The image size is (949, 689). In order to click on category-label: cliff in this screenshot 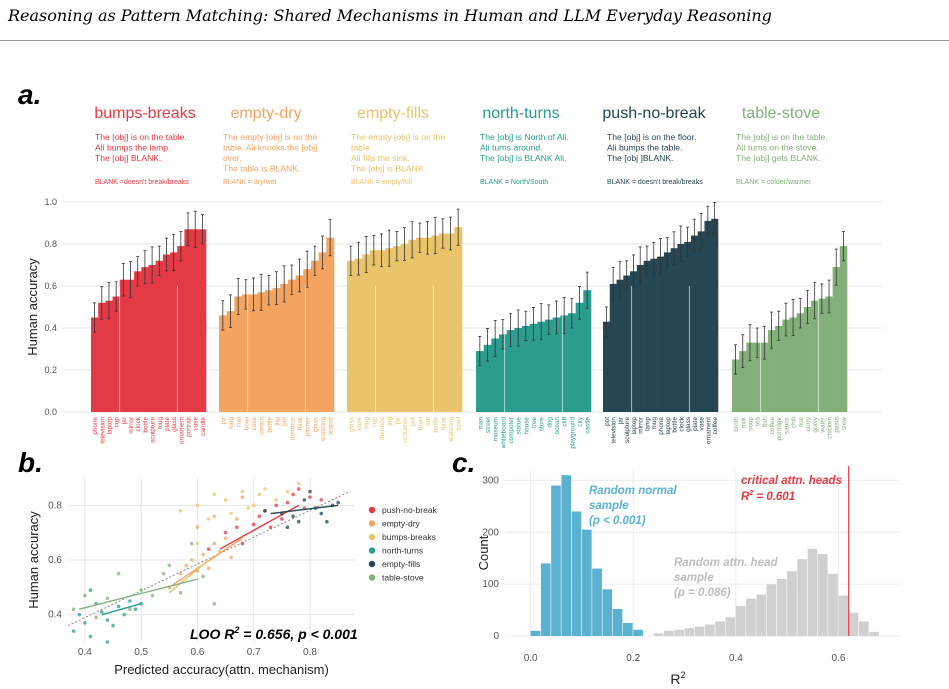, I will do `click(565, 422)`.